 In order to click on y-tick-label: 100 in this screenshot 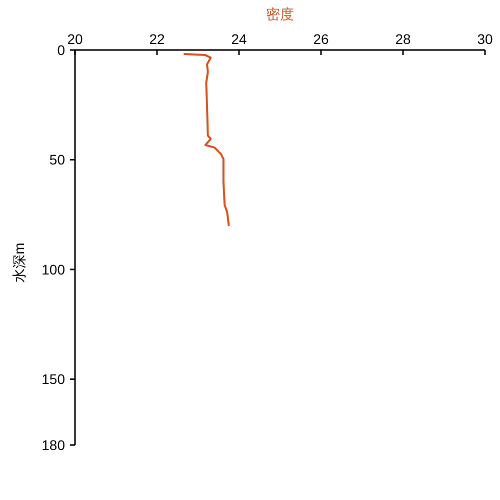, I will do `click(54, 269)`.